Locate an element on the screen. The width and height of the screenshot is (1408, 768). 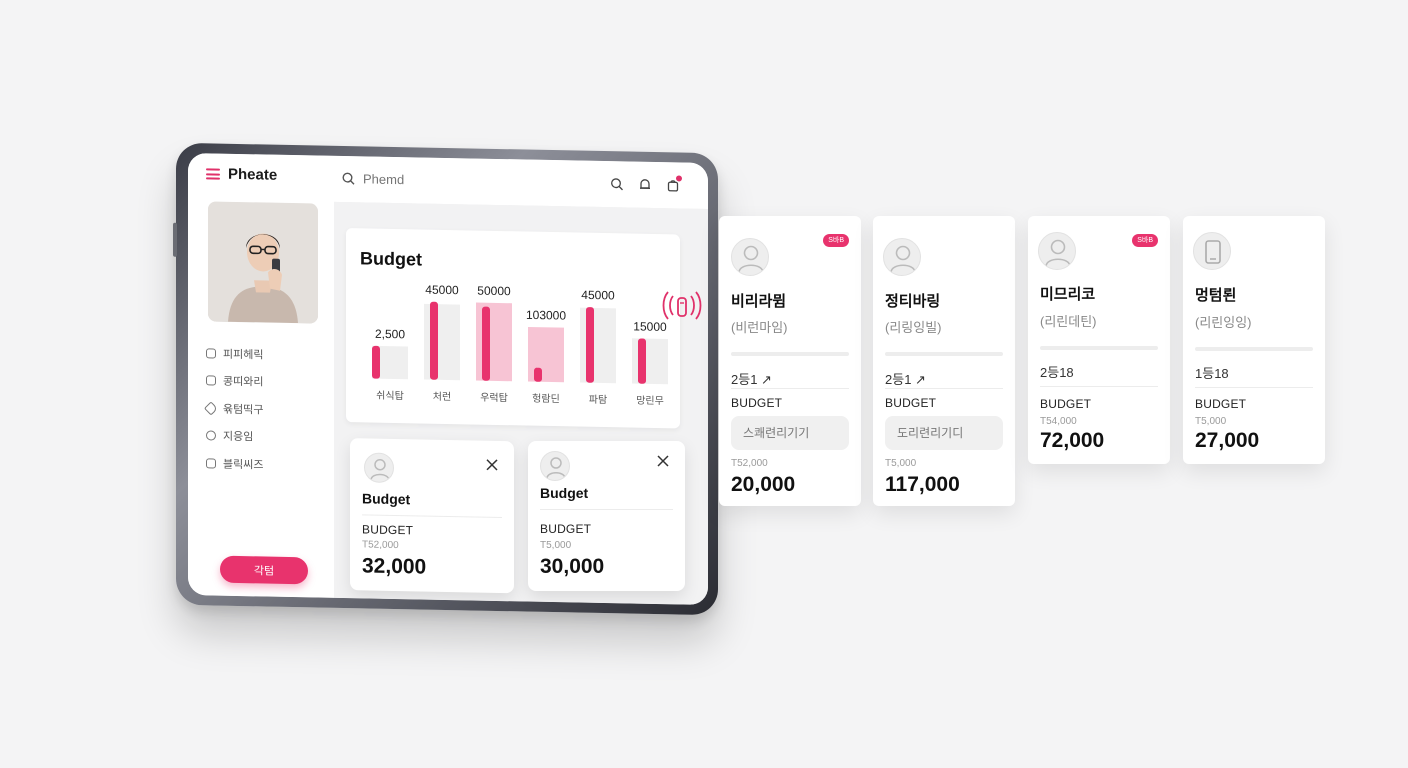
card-title: 비리라뮘 is located at coordinates (759, 301).